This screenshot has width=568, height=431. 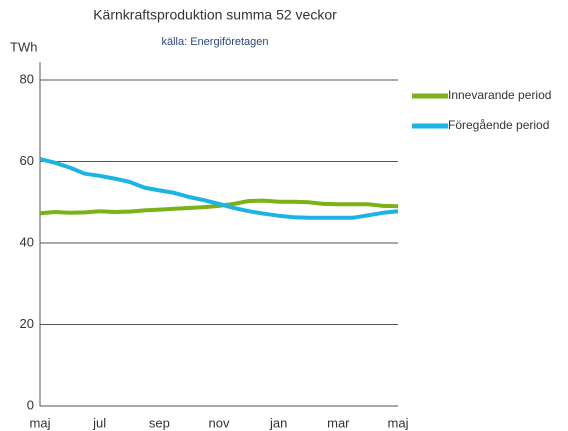 I want to click on y-axis-label: TWh, so click(x=23, y=46).